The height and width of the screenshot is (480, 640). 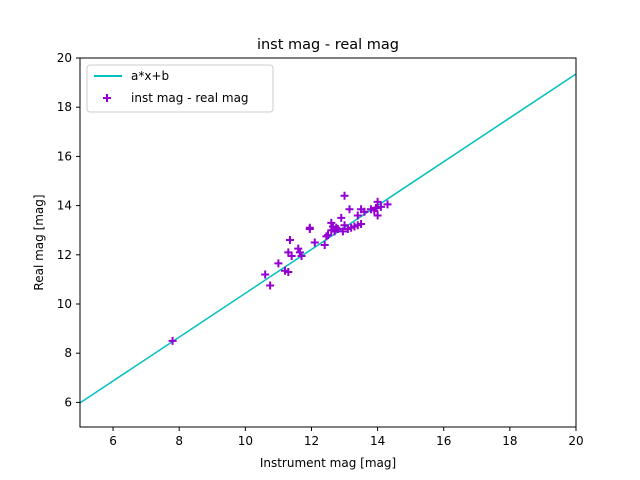 I want to click on y-tick-label: 8, so click(x=68, y=353).